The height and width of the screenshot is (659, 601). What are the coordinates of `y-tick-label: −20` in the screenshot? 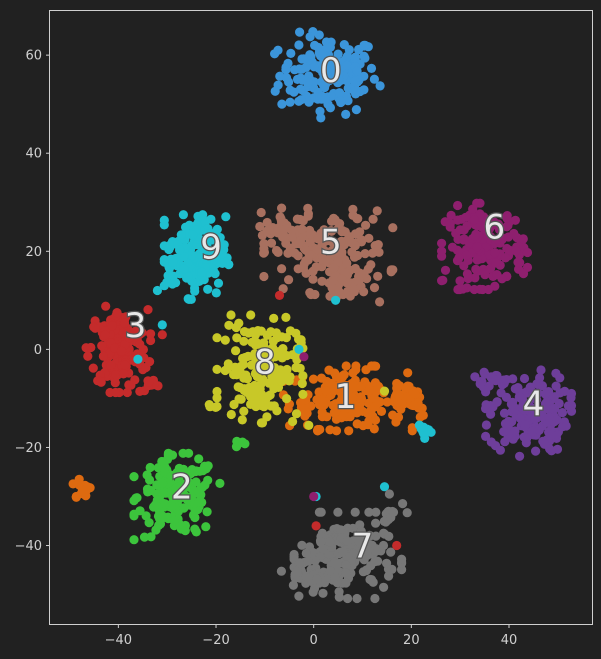 It's located at (28, 448).